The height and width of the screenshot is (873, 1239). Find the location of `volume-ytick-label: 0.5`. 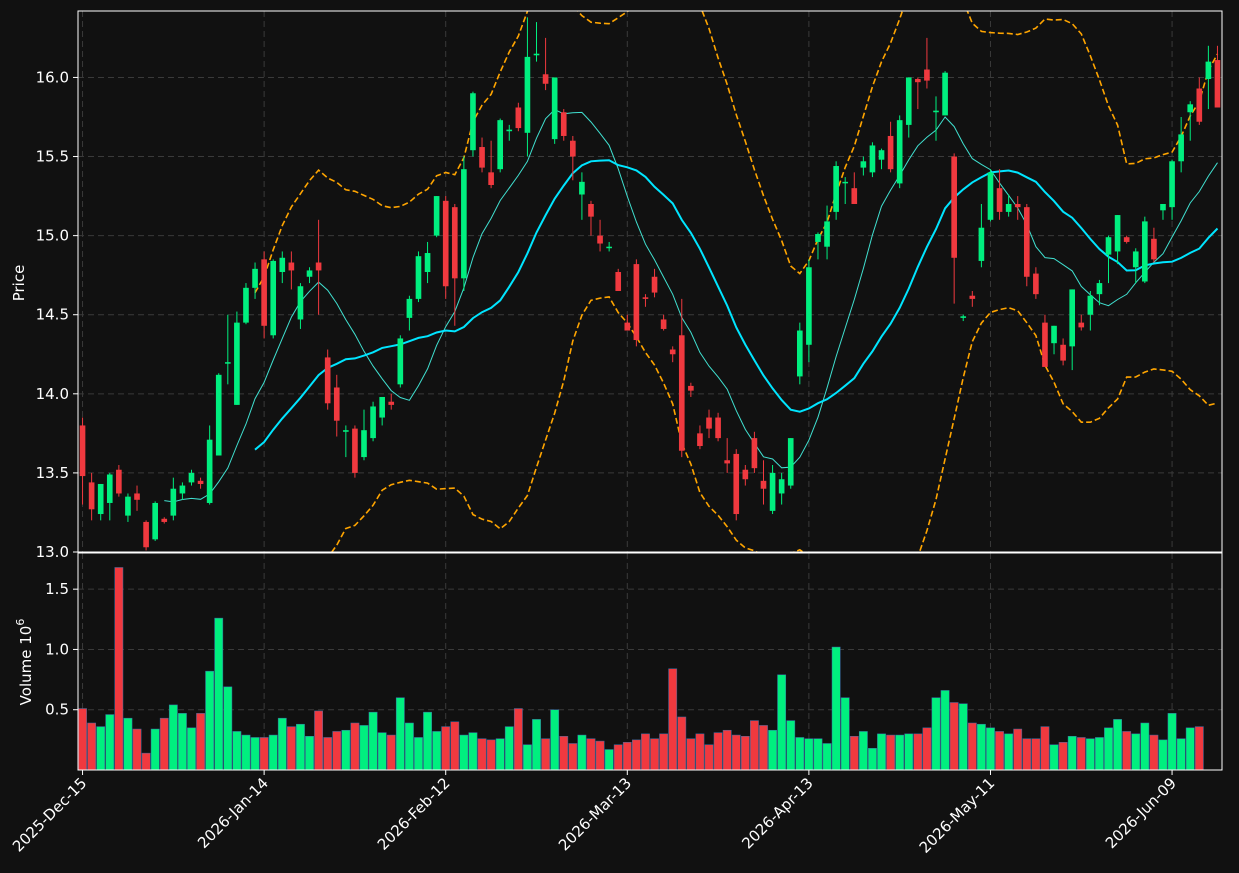

volume-ytick-label: 0.5 is located at coordinates (57, 710).